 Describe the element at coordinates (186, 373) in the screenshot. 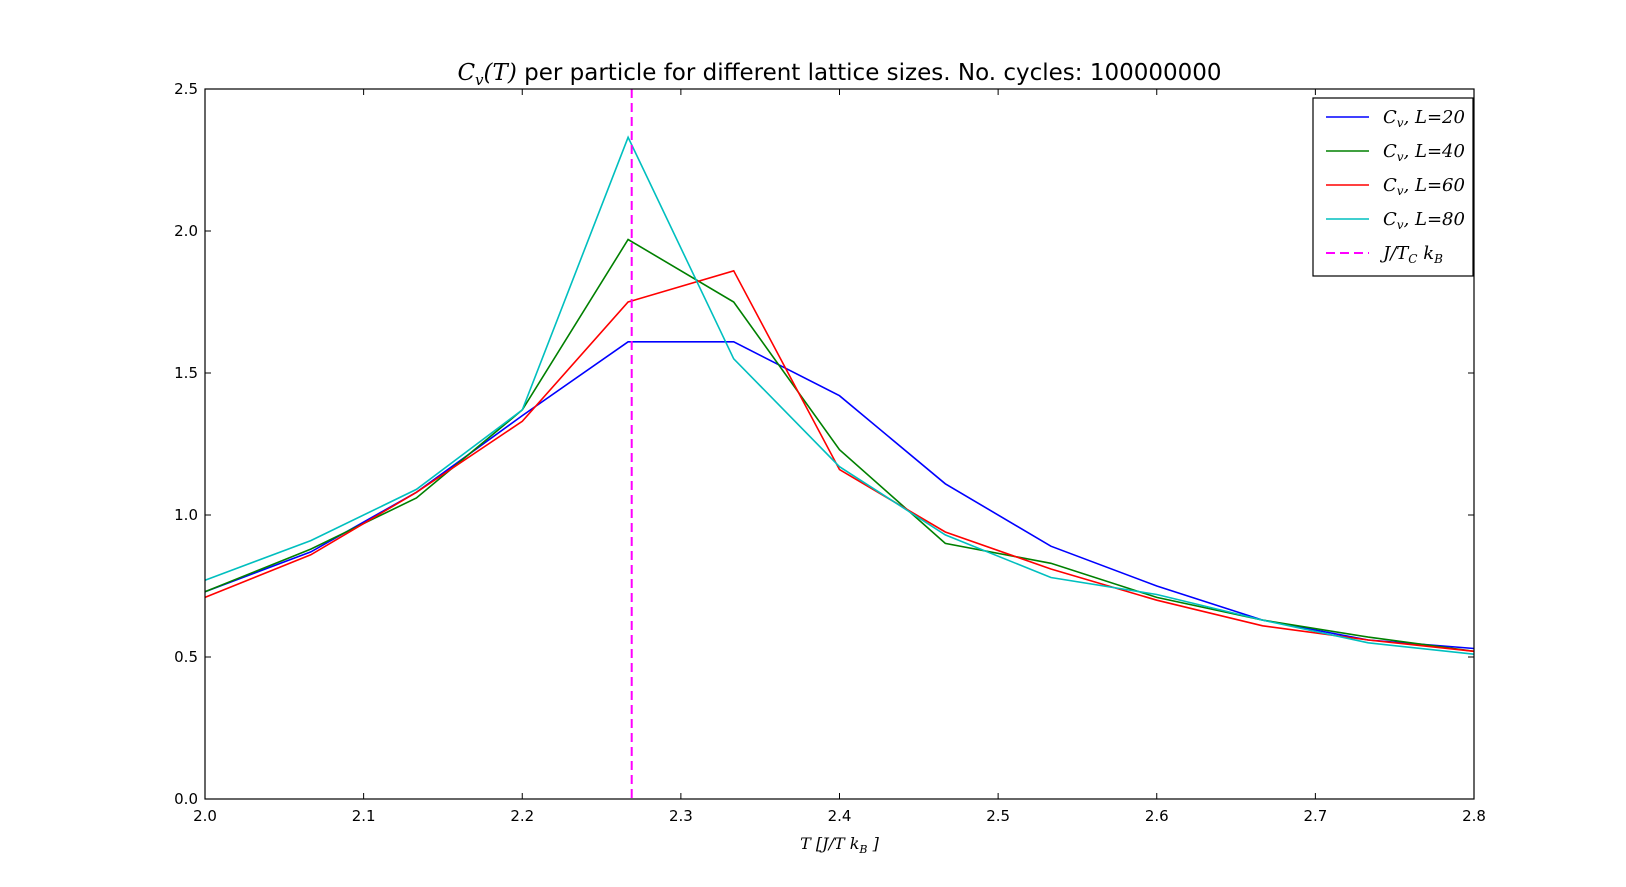

I see `y-tick-label: 1.5` at that location.